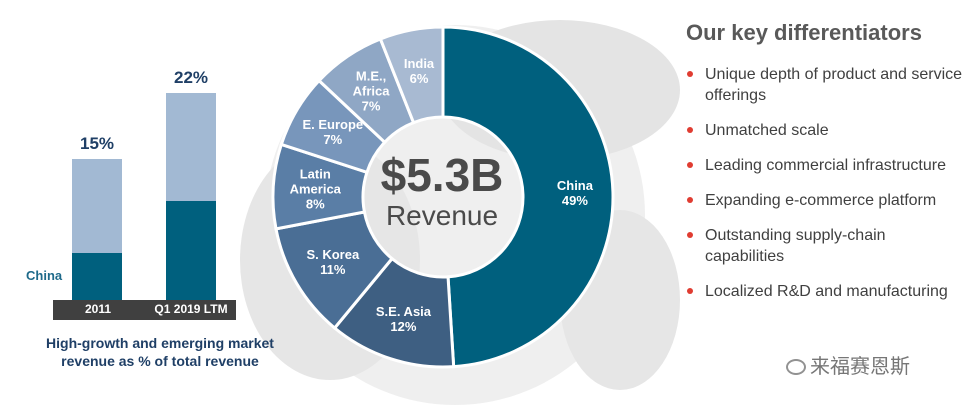 The height and width of the screenshot is (407, 967). I want to click on donut-center: $5.3B Revenue, so click(442, 191).